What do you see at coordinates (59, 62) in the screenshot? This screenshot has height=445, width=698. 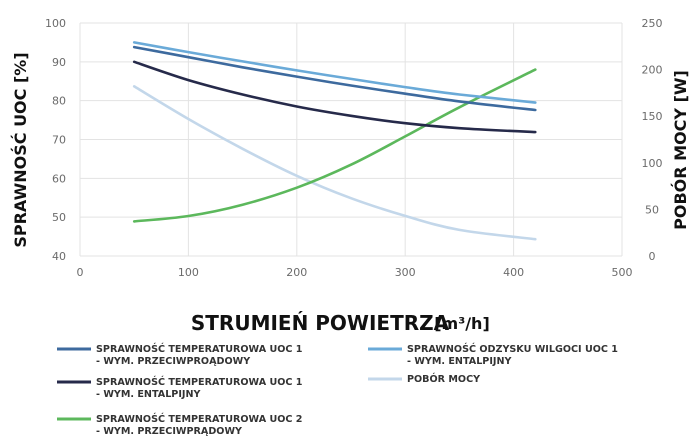 I see `y-tick-label: 90` at bounding box center [59, 62].